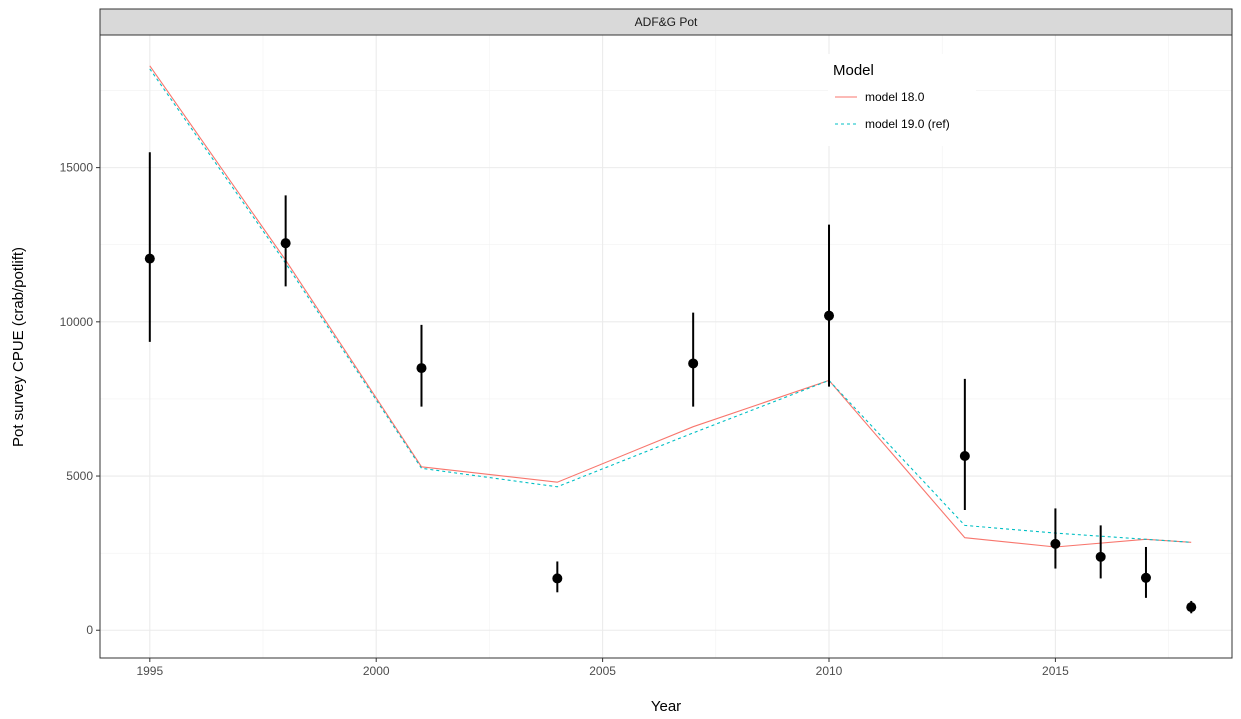  What do you see at coordinates (376, 671) in the screenshot?
I see `x-tick-label: 2000` at bounding box center [376, 671].